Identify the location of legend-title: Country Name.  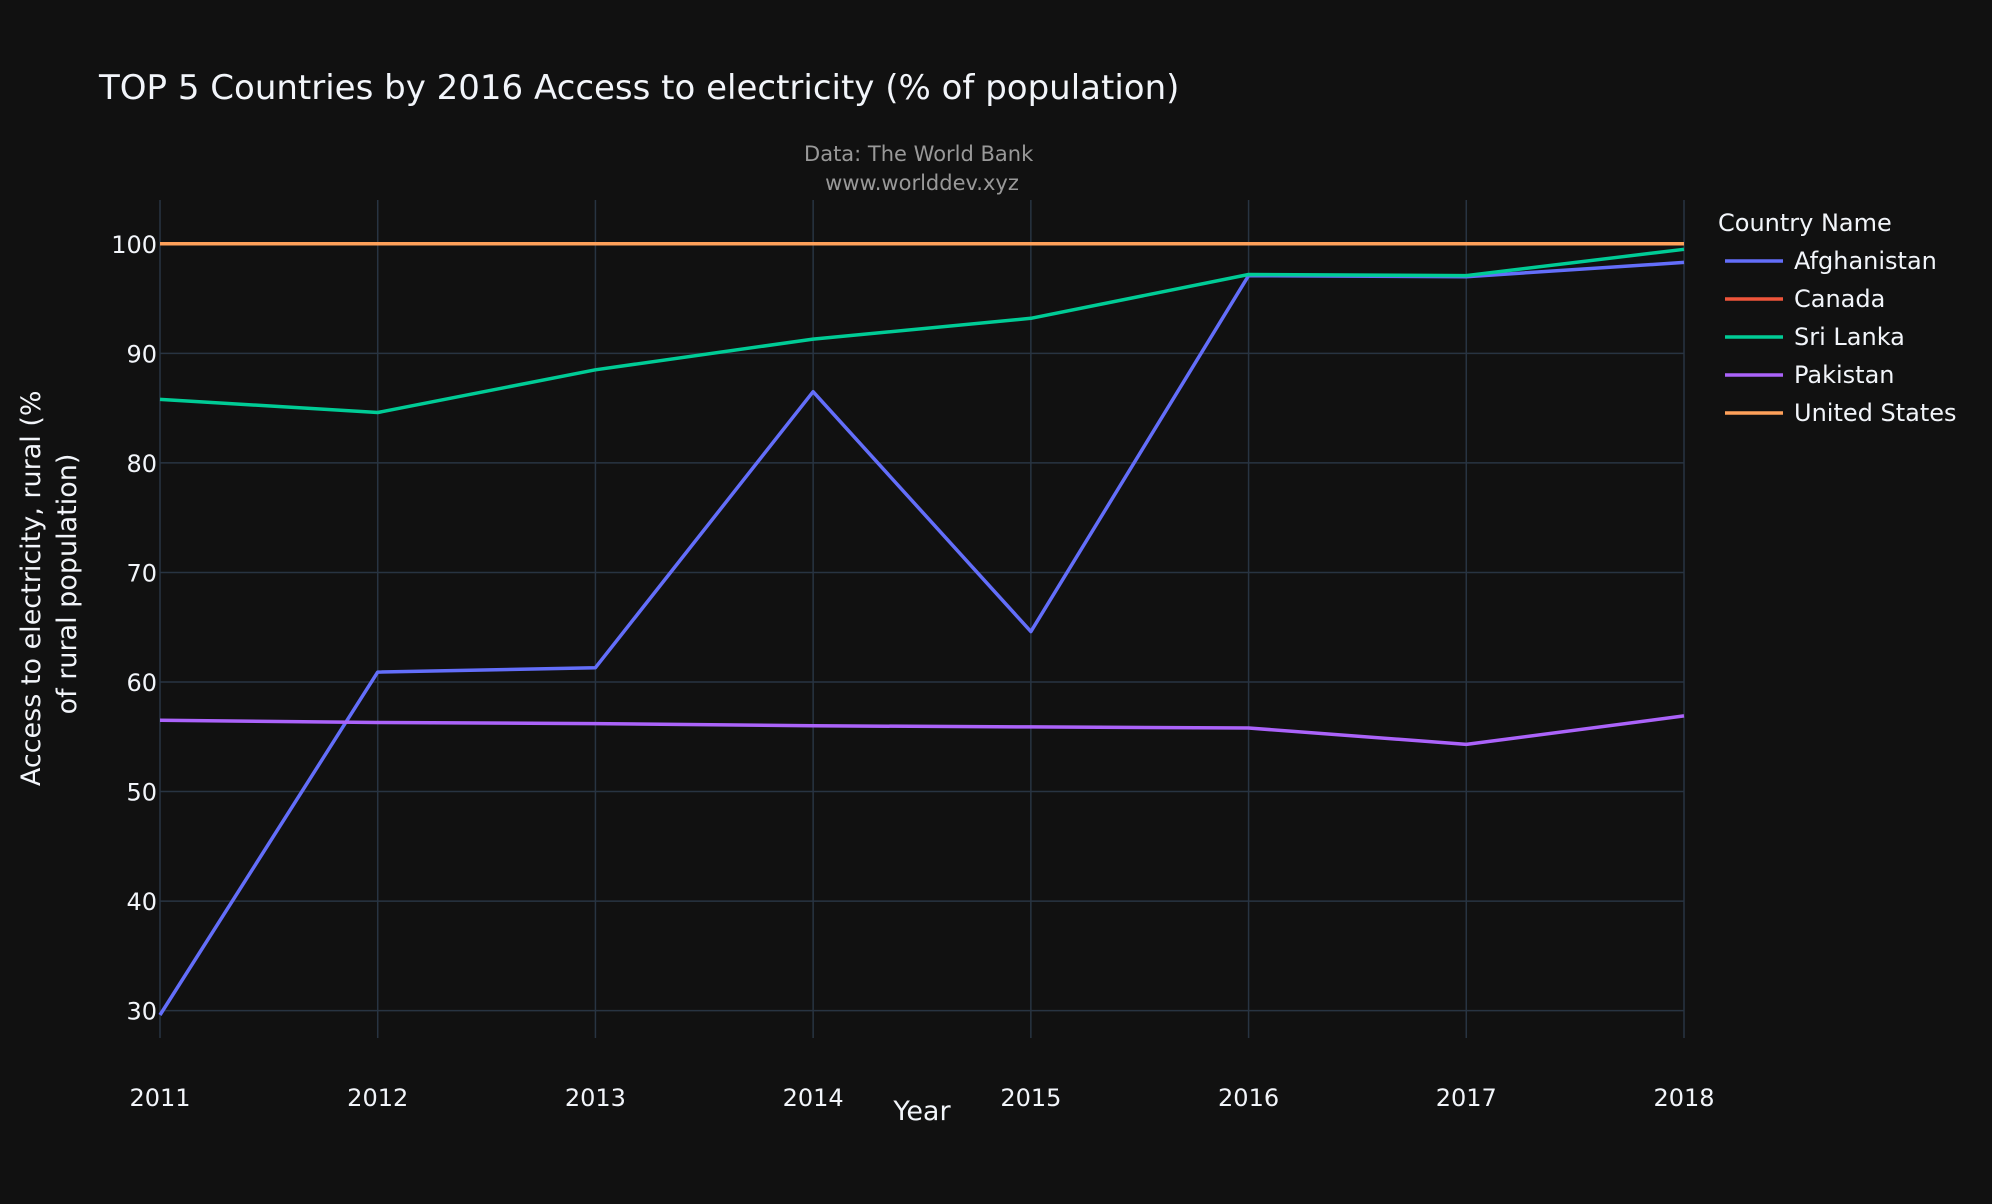
(1805, 223).